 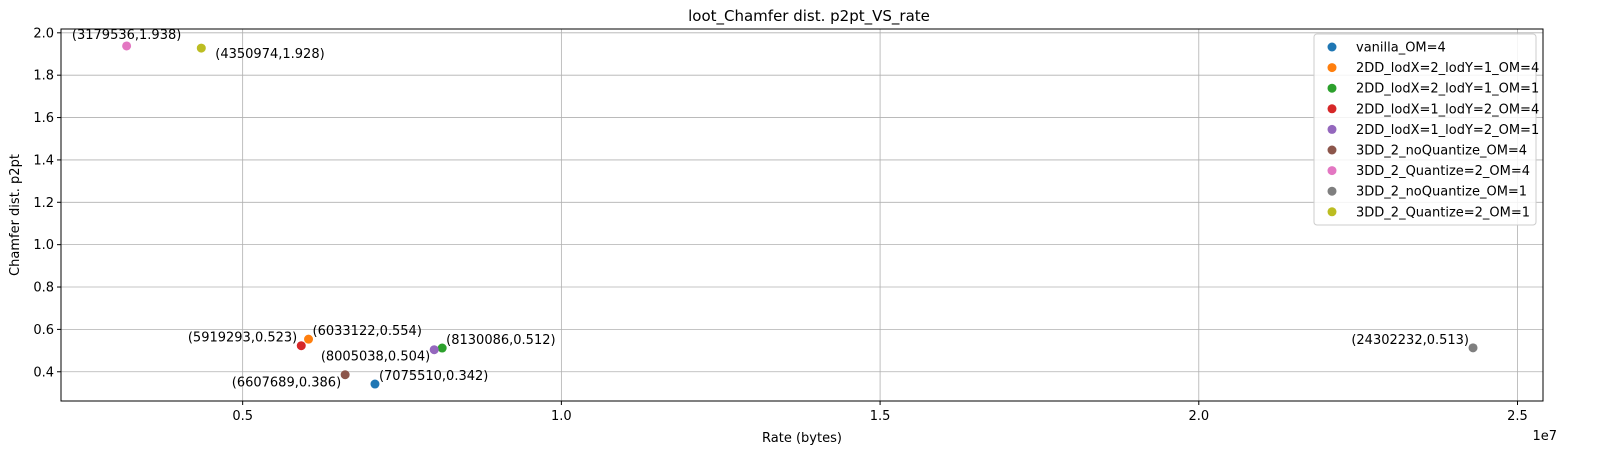 I want to click on point-annotation: (6033122,0.554), so click(x=367, y=331).